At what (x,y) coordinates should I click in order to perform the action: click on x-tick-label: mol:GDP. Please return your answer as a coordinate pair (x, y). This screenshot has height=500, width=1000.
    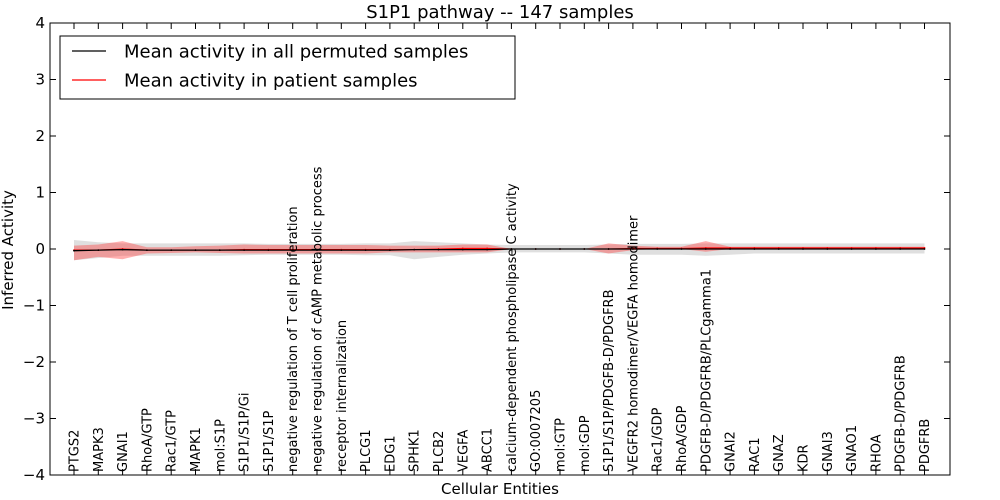
    Looking at the image, I should click on (585, 443).